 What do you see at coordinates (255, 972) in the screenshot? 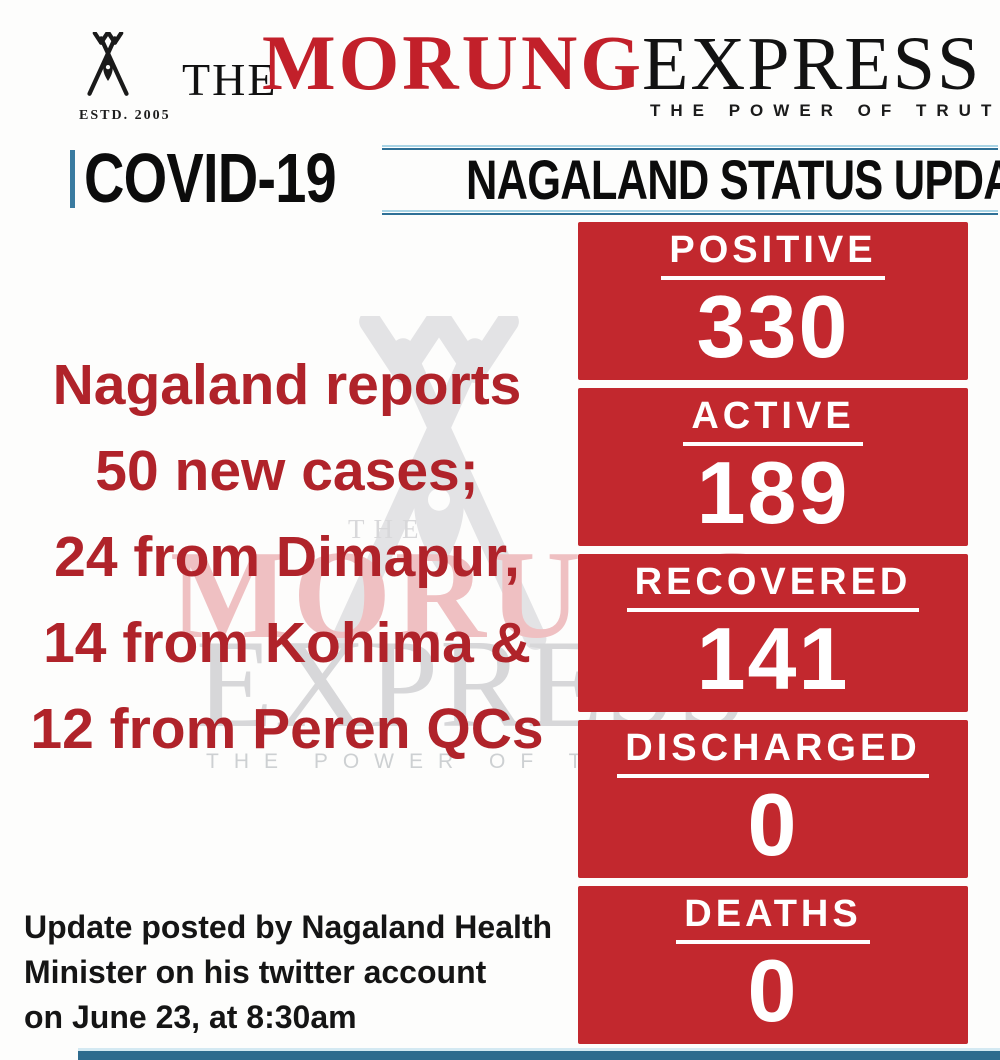
I see `footer-note-line: Minister on his twitter account` at bounding box center [255, 972].